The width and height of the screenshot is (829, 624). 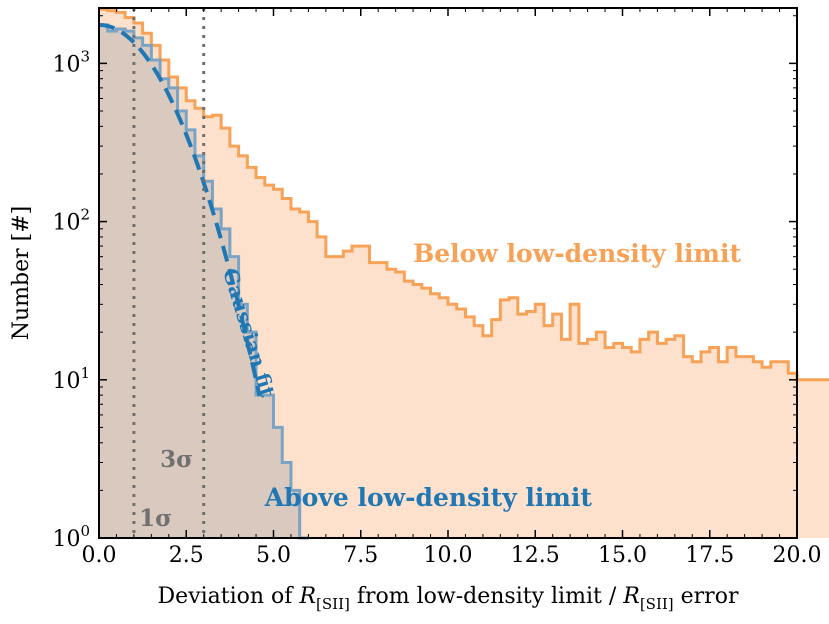 What do you see at coordinates (360, 555) in the screenshot?
I see `x-tick-label-3: 7.5` at bounding box center [360, 555].